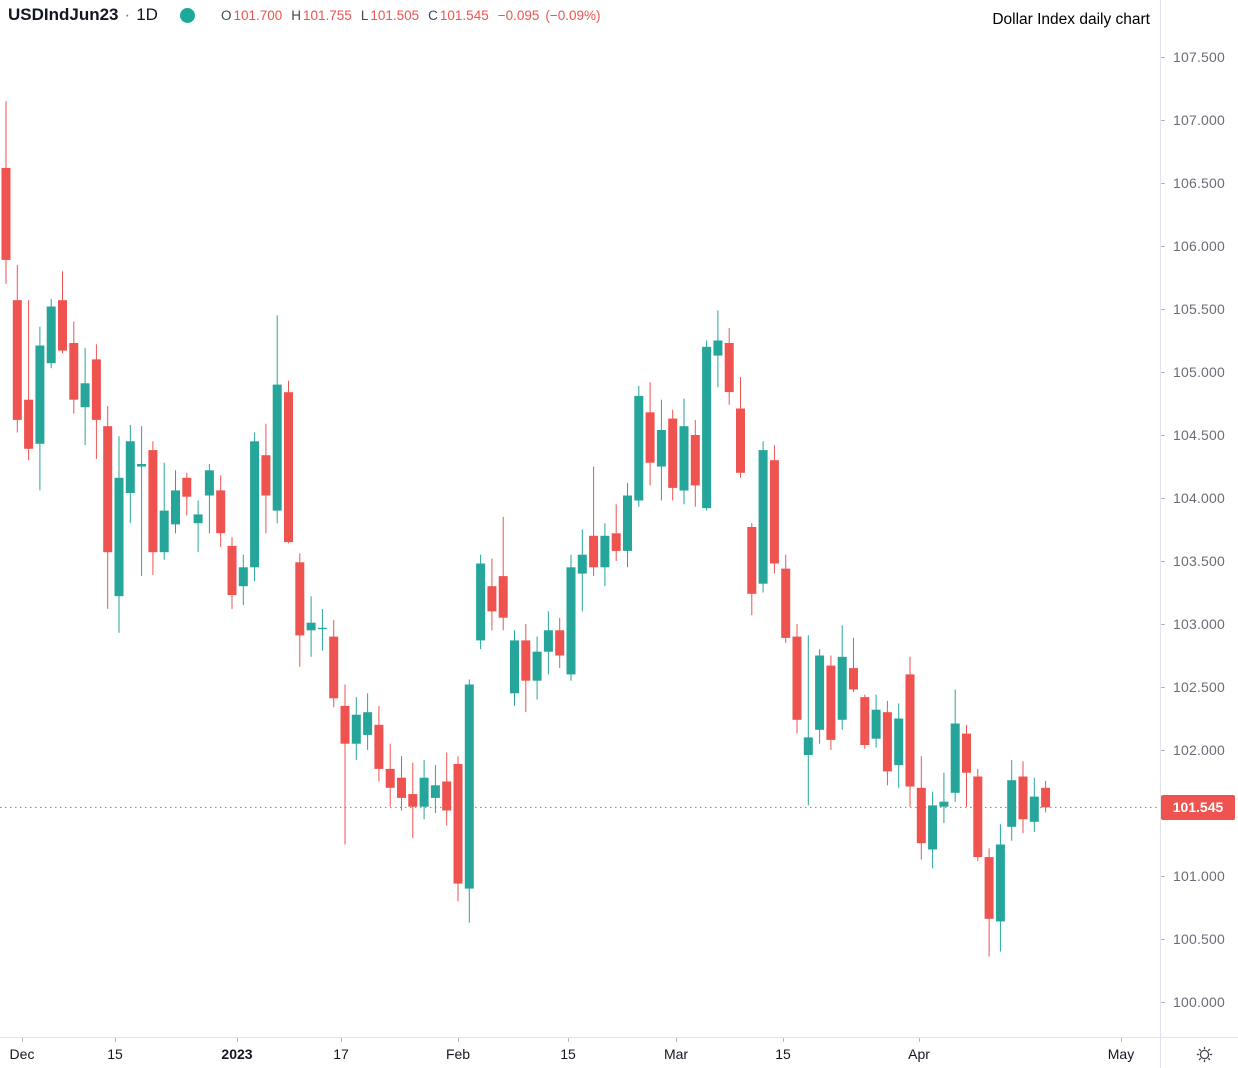 The image size is (1238, 1068). What do you see at coordinates (1199, 624) in the screenshot?
I see `price-axis-label: 103.000` at bounding box center [1199, 624].